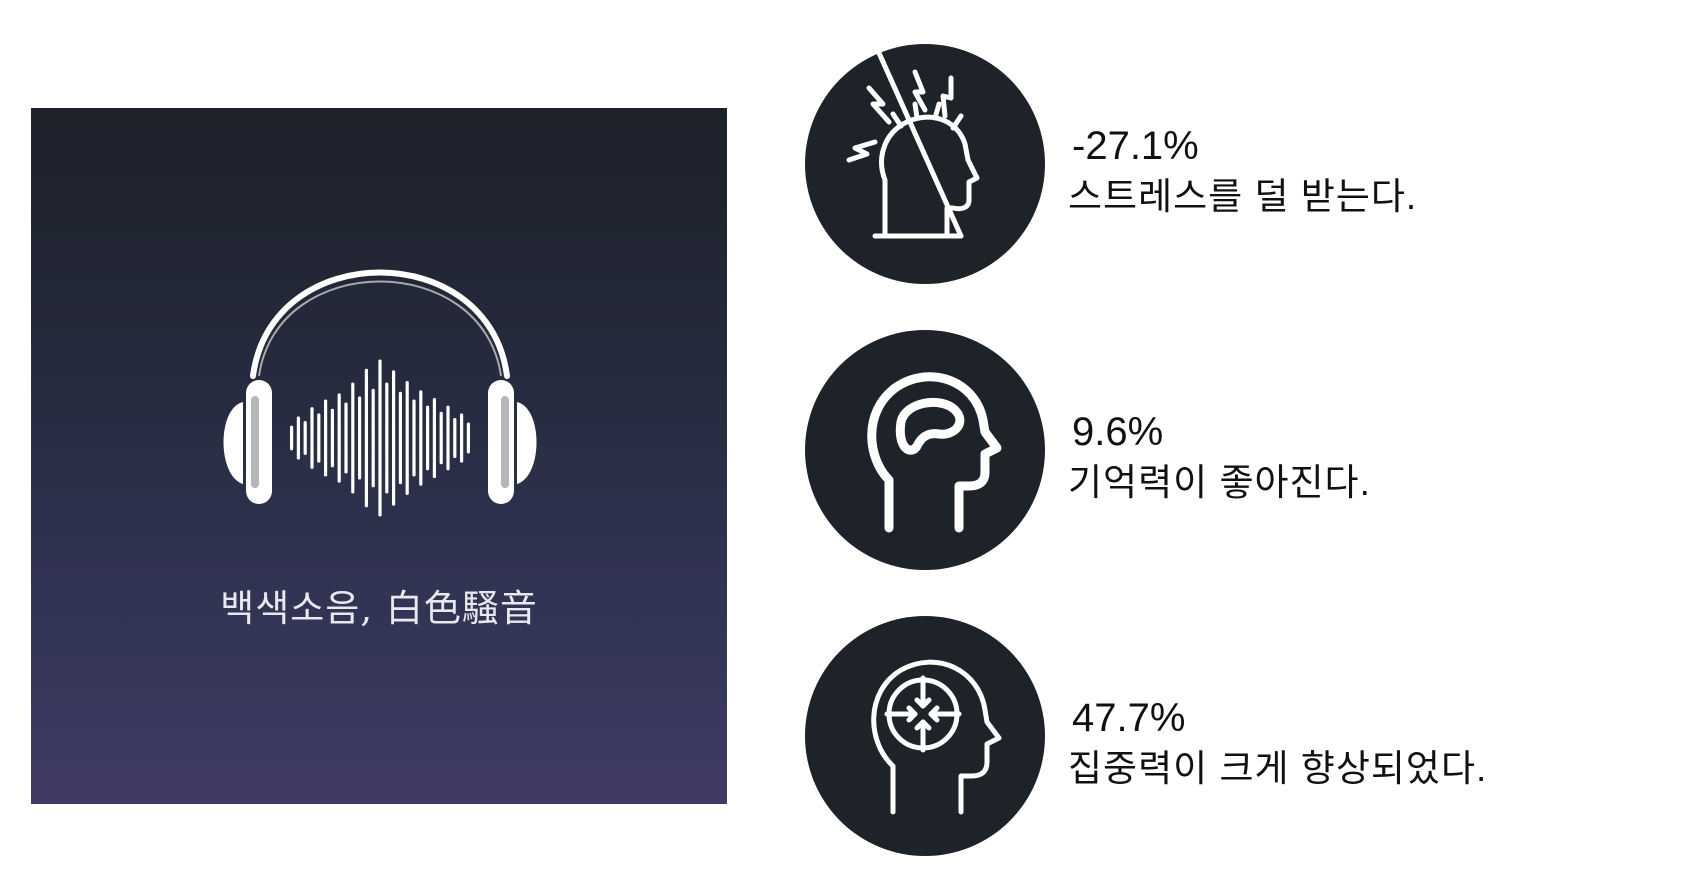 The height and width of the screenshot is (869, 1685). I want to click on stat-value: -27.1%, so click(1135, 146).